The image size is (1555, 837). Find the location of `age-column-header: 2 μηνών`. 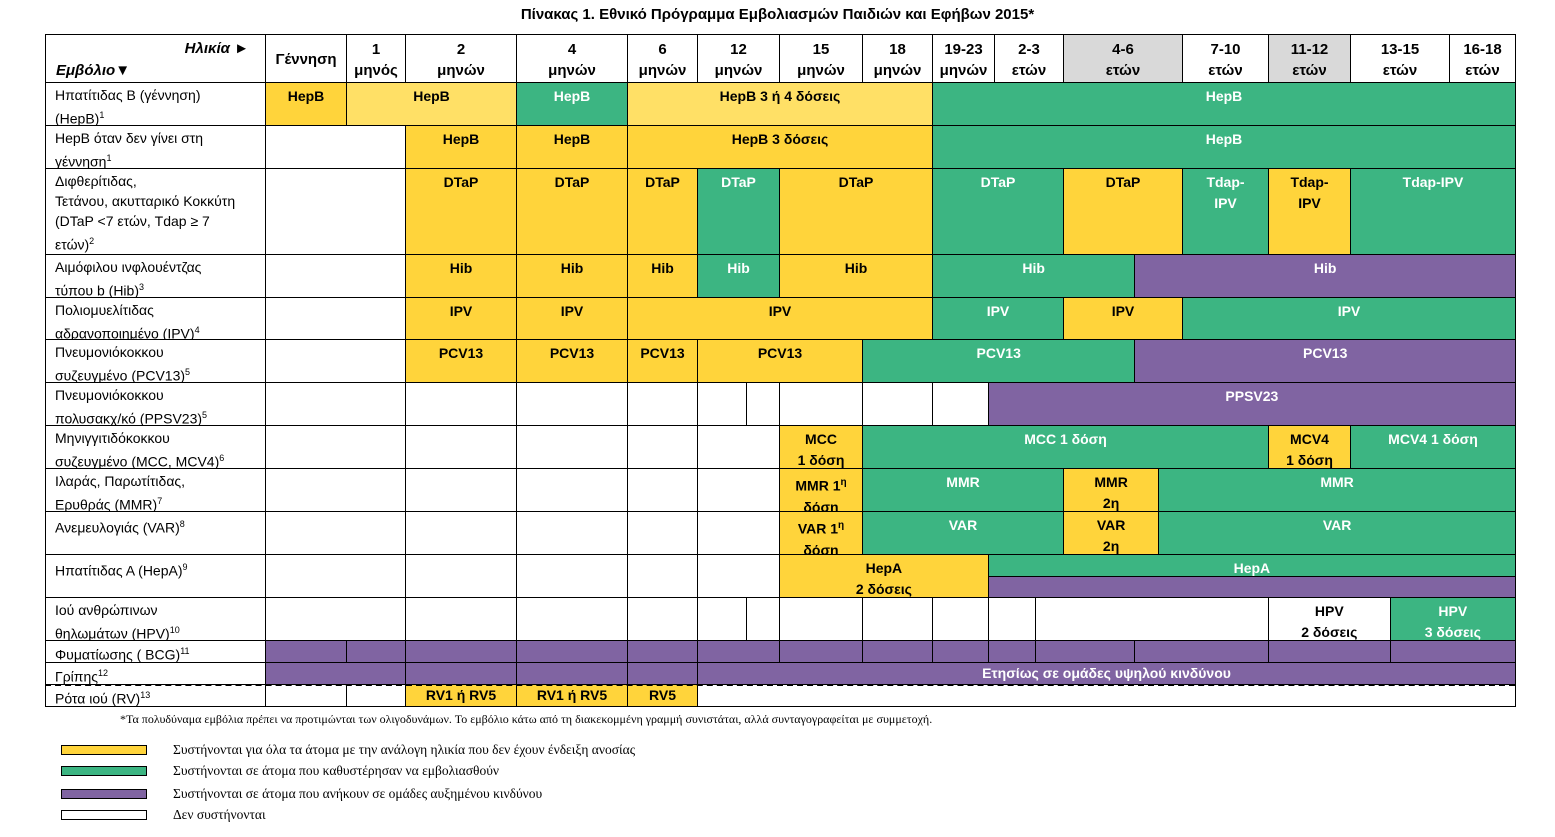

age-column-header: 2 μηνών is located at coordinates (461, 58).